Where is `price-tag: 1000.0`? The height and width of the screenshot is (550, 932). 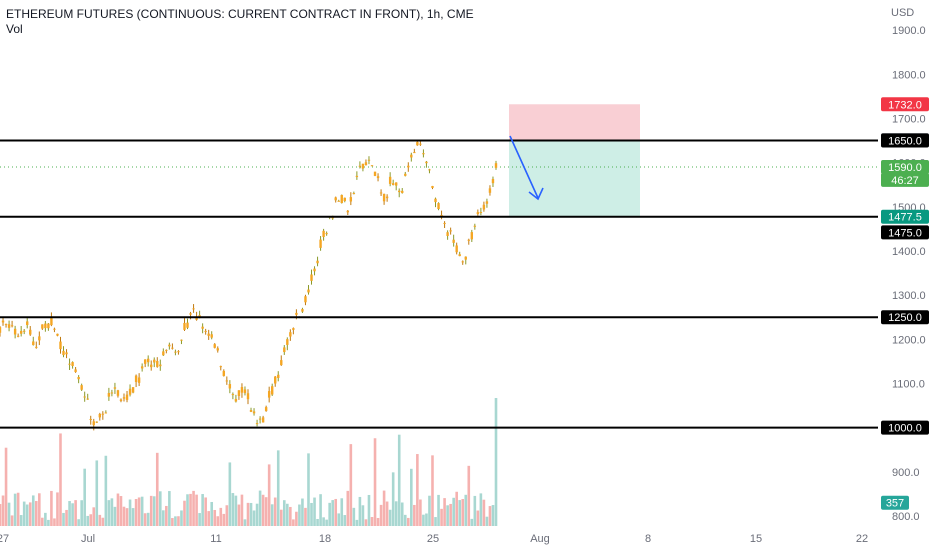 price-tag: 1000.0 is located at coordinates (905, 427).